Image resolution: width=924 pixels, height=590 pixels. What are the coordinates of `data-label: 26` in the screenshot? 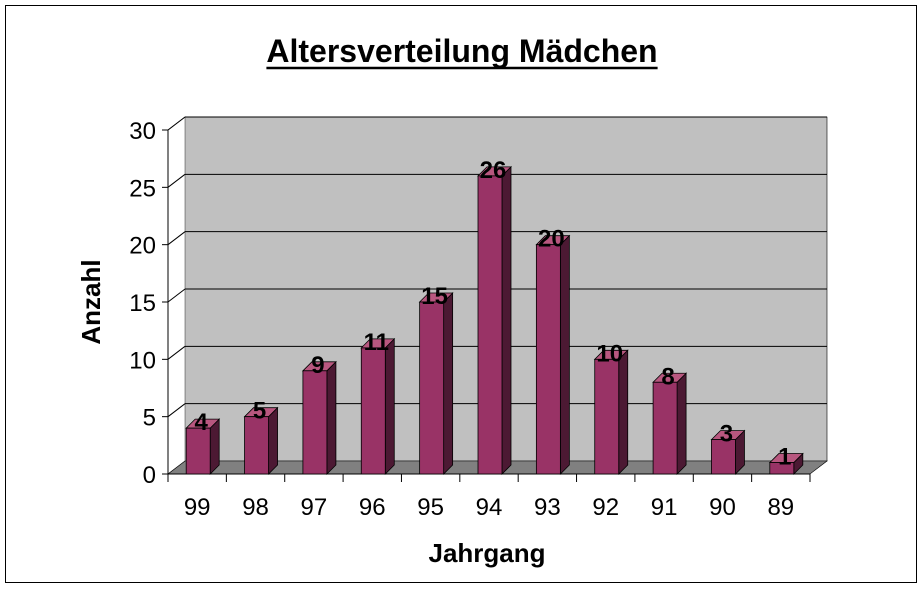 It's located at (493, 170).